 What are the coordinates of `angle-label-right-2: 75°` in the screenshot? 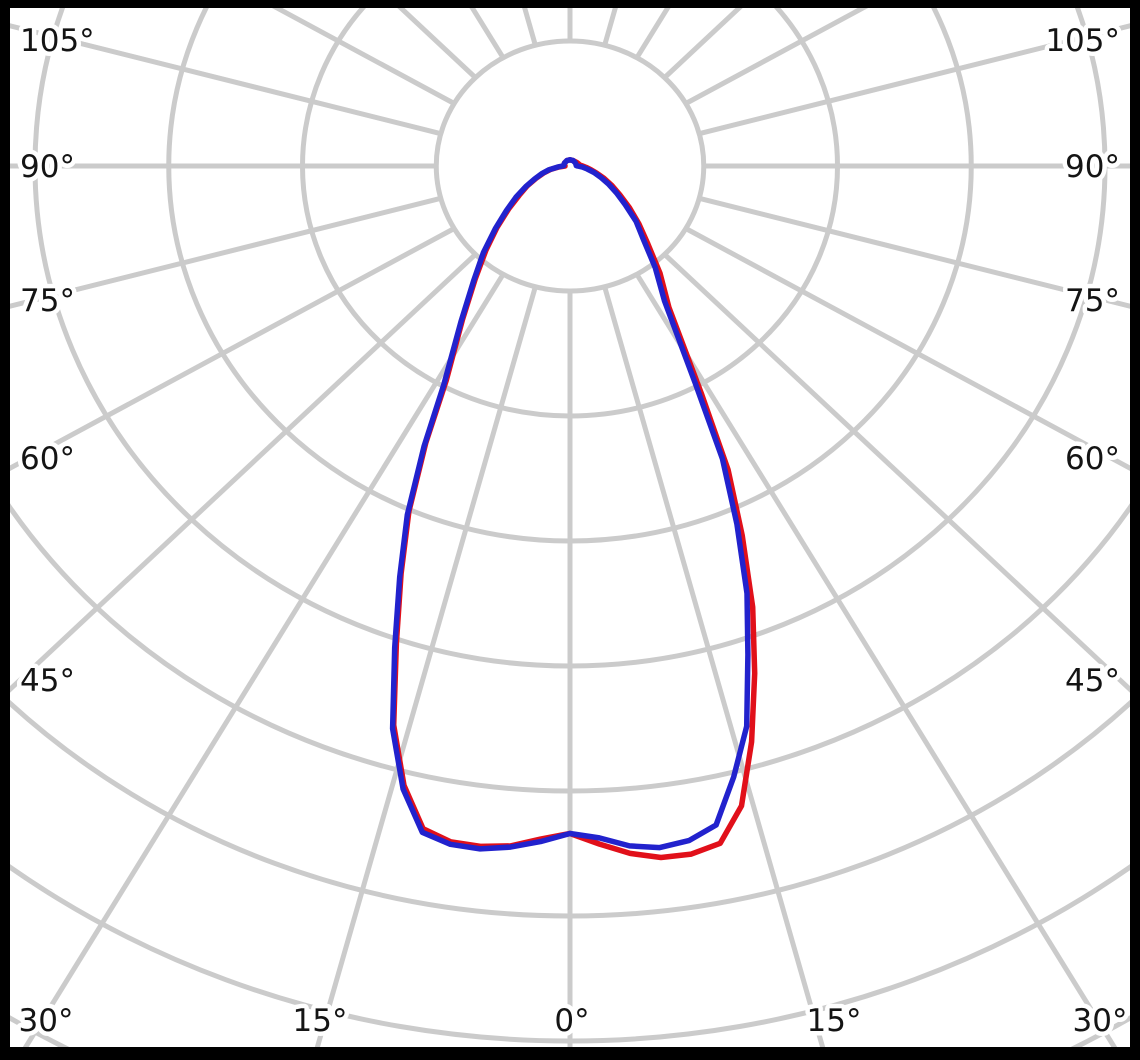 It's located at (1092, 301).